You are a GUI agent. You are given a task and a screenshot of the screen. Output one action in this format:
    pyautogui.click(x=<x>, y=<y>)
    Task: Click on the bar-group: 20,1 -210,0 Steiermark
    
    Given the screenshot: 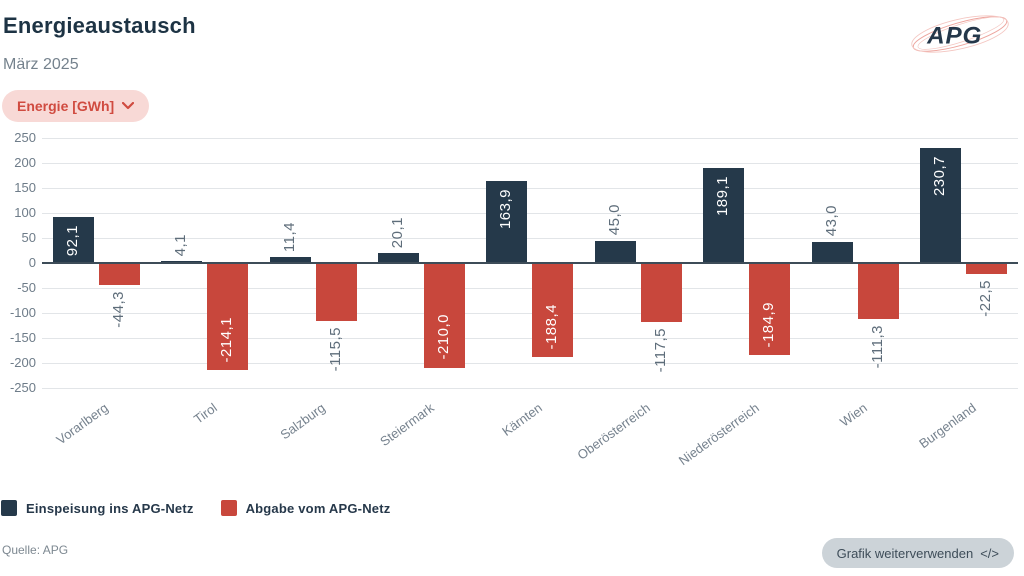 What is the action you would take?
    pyautogui.click(x=421, y=293)
    